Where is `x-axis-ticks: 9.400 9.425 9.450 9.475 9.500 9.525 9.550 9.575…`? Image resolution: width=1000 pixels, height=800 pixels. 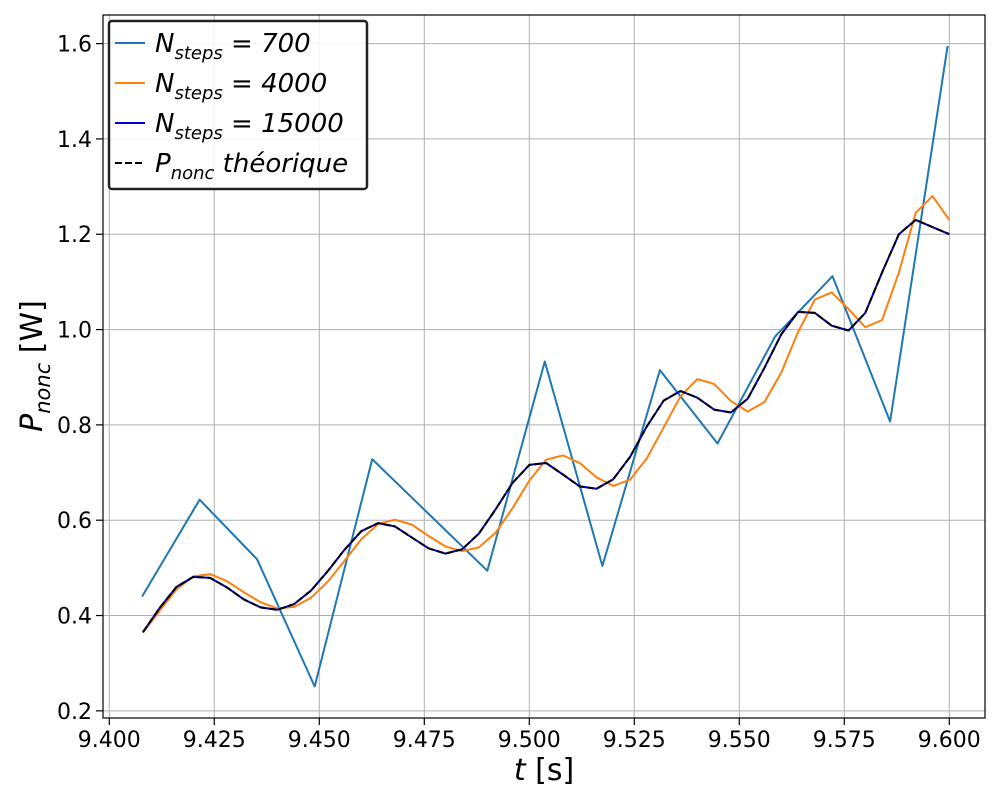
x-axis-ticks: 9.400 9.425 9.450 9.475 9.500 9.525 9.550 9.575… is located at coordinates (529, 735).